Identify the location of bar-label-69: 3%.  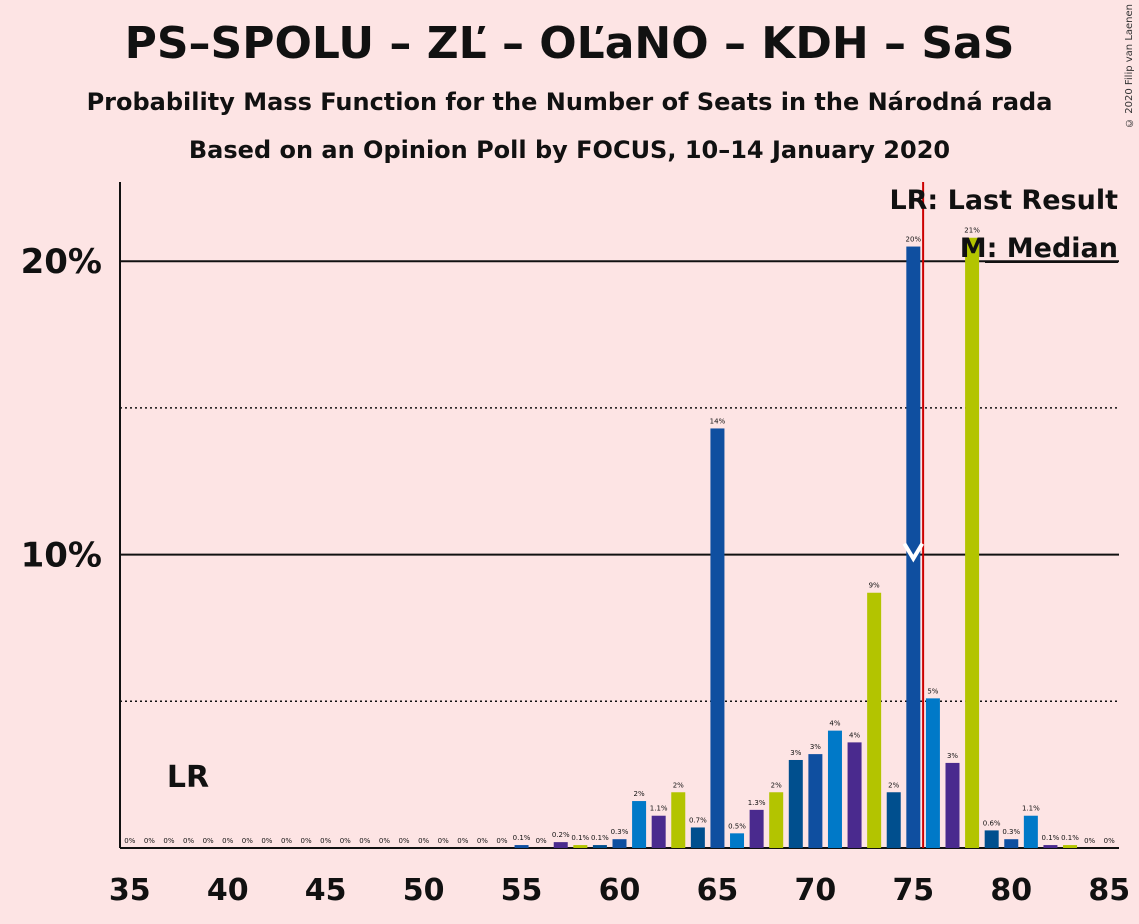
(795, 753).